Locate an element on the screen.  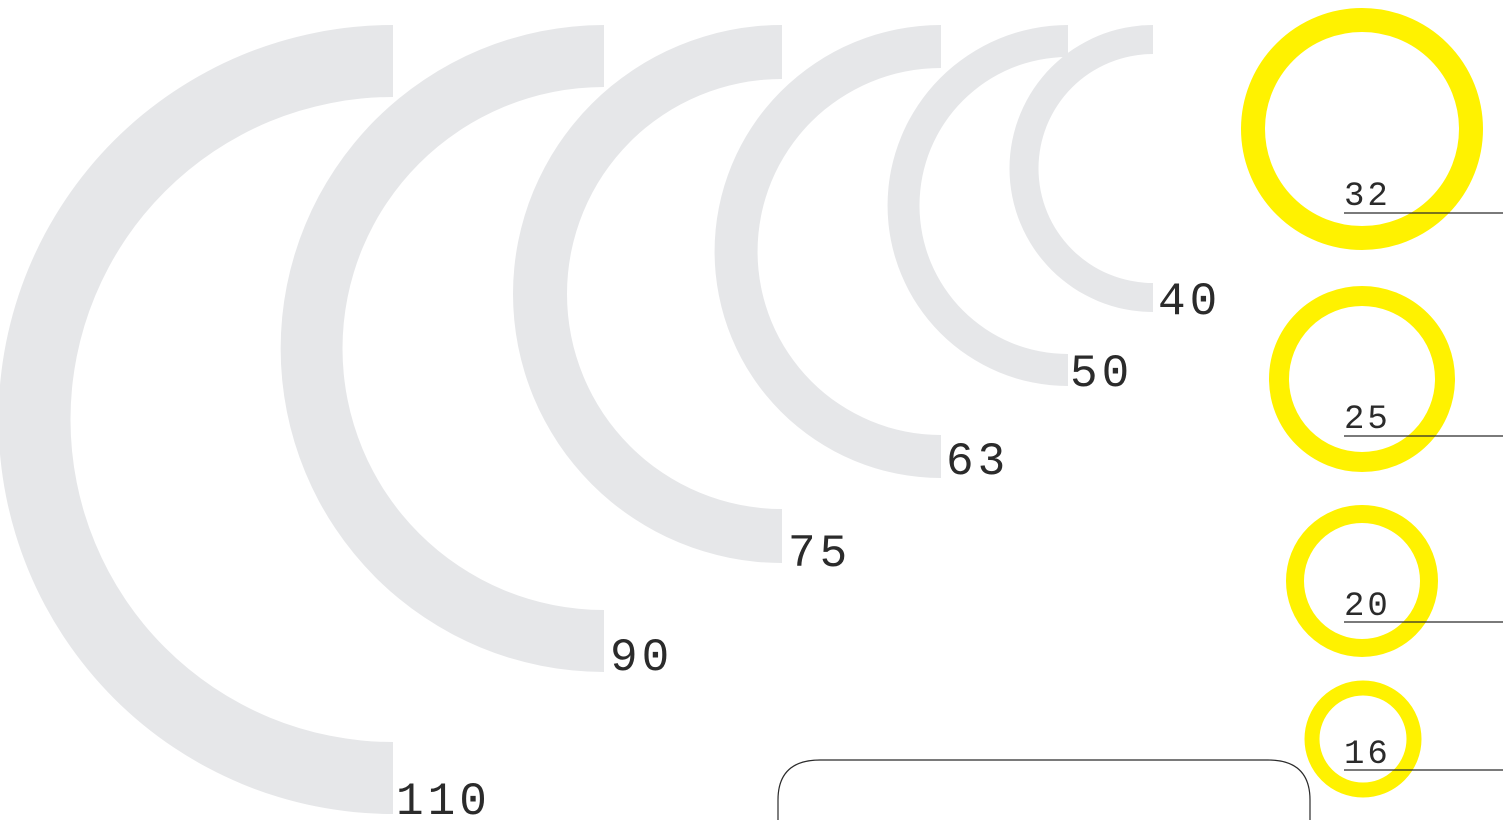
arc-label-110: 110 is located at coordinates (443, 798).